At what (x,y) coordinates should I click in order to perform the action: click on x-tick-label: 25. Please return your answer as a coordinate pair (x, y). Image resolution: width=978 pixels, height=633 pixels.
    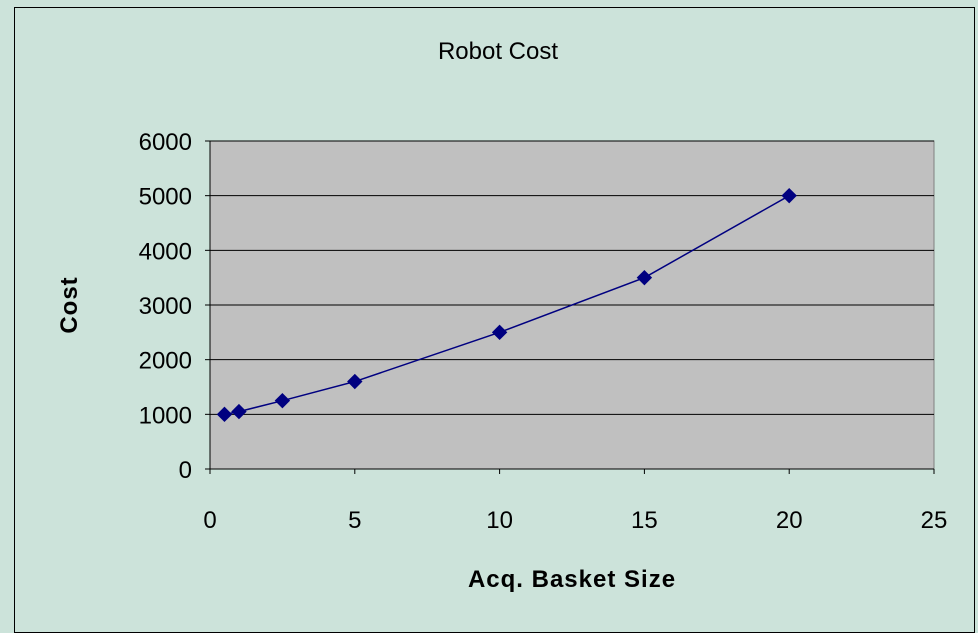
    Looking at the image, I should click on (934, 520).